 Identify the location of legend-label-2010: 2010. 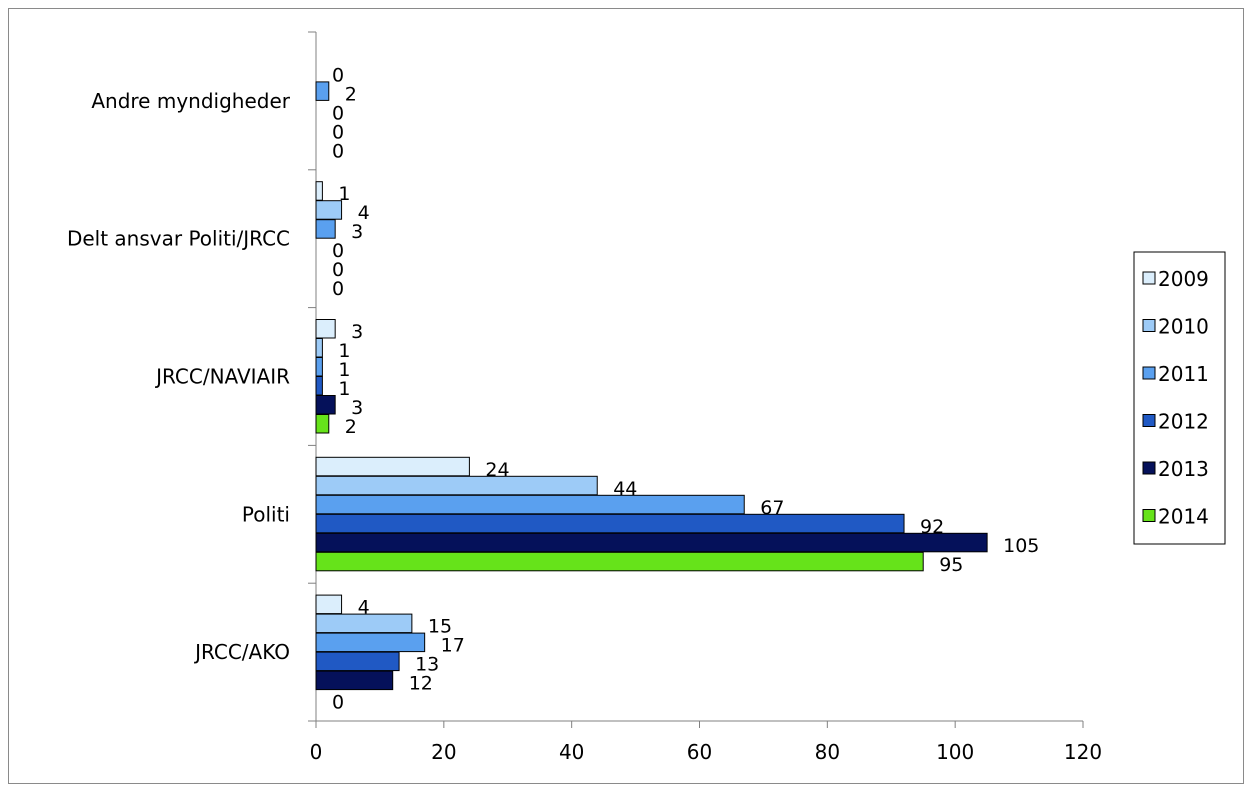
(1183, 327).